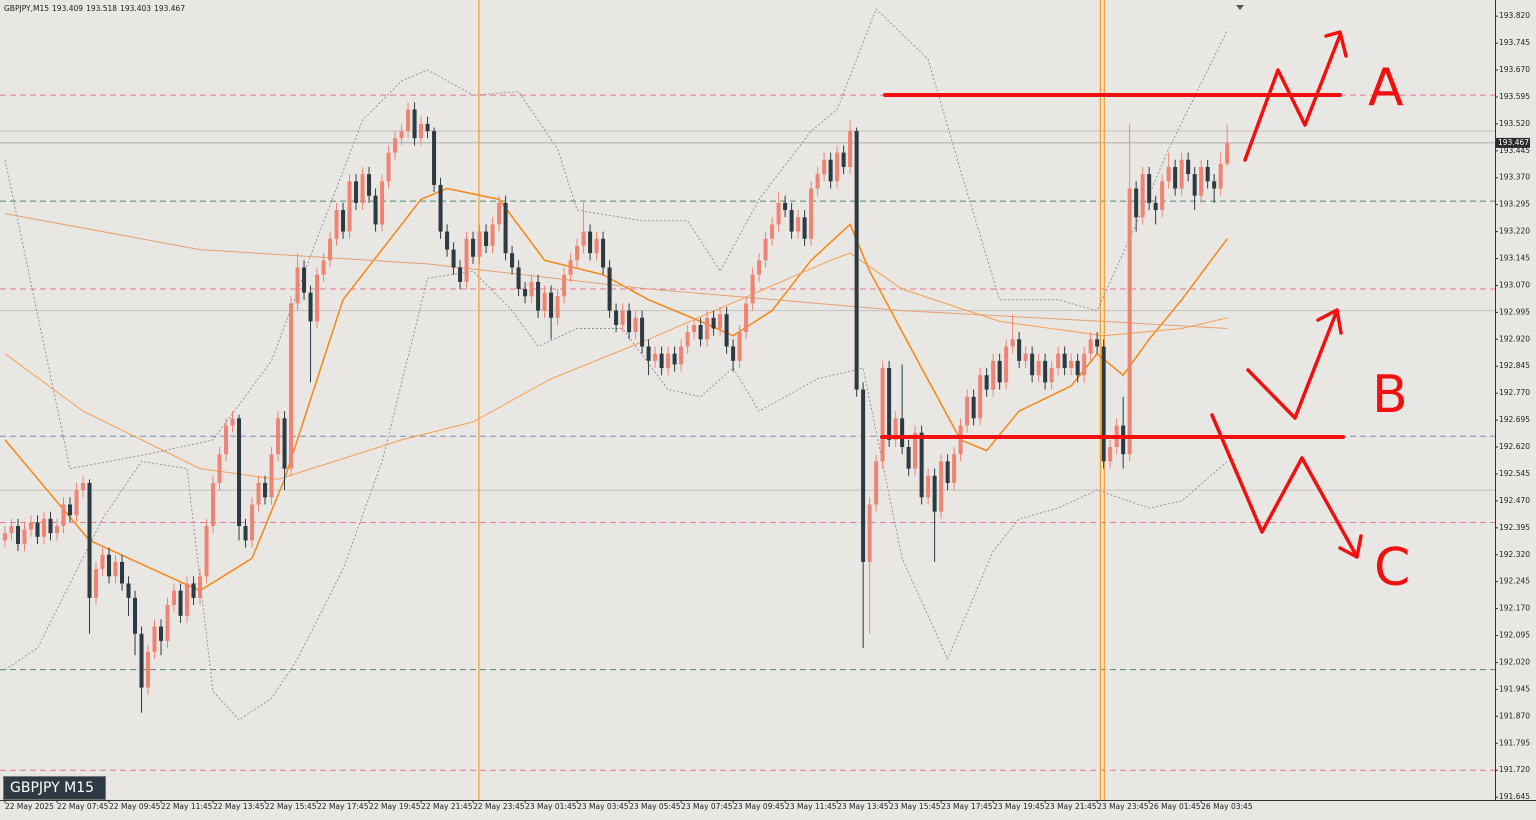 The width and height of the screenshot is (1536, 820). Describe the element at coordinates (1514, 715) in the screenshot. I see `y-tick-label: 191.870` at that location.